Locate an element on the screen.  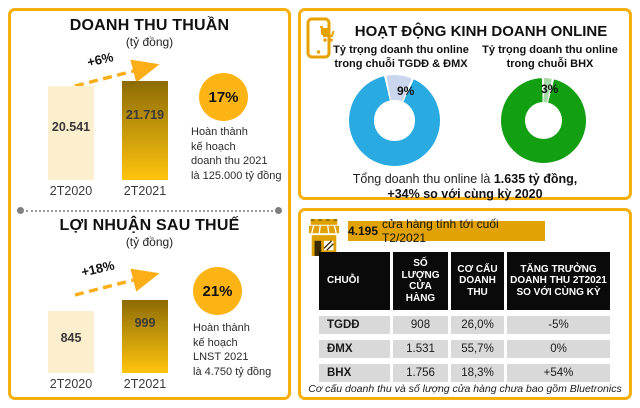
cell-share: 55,7% is located at coordinates (477, 349).